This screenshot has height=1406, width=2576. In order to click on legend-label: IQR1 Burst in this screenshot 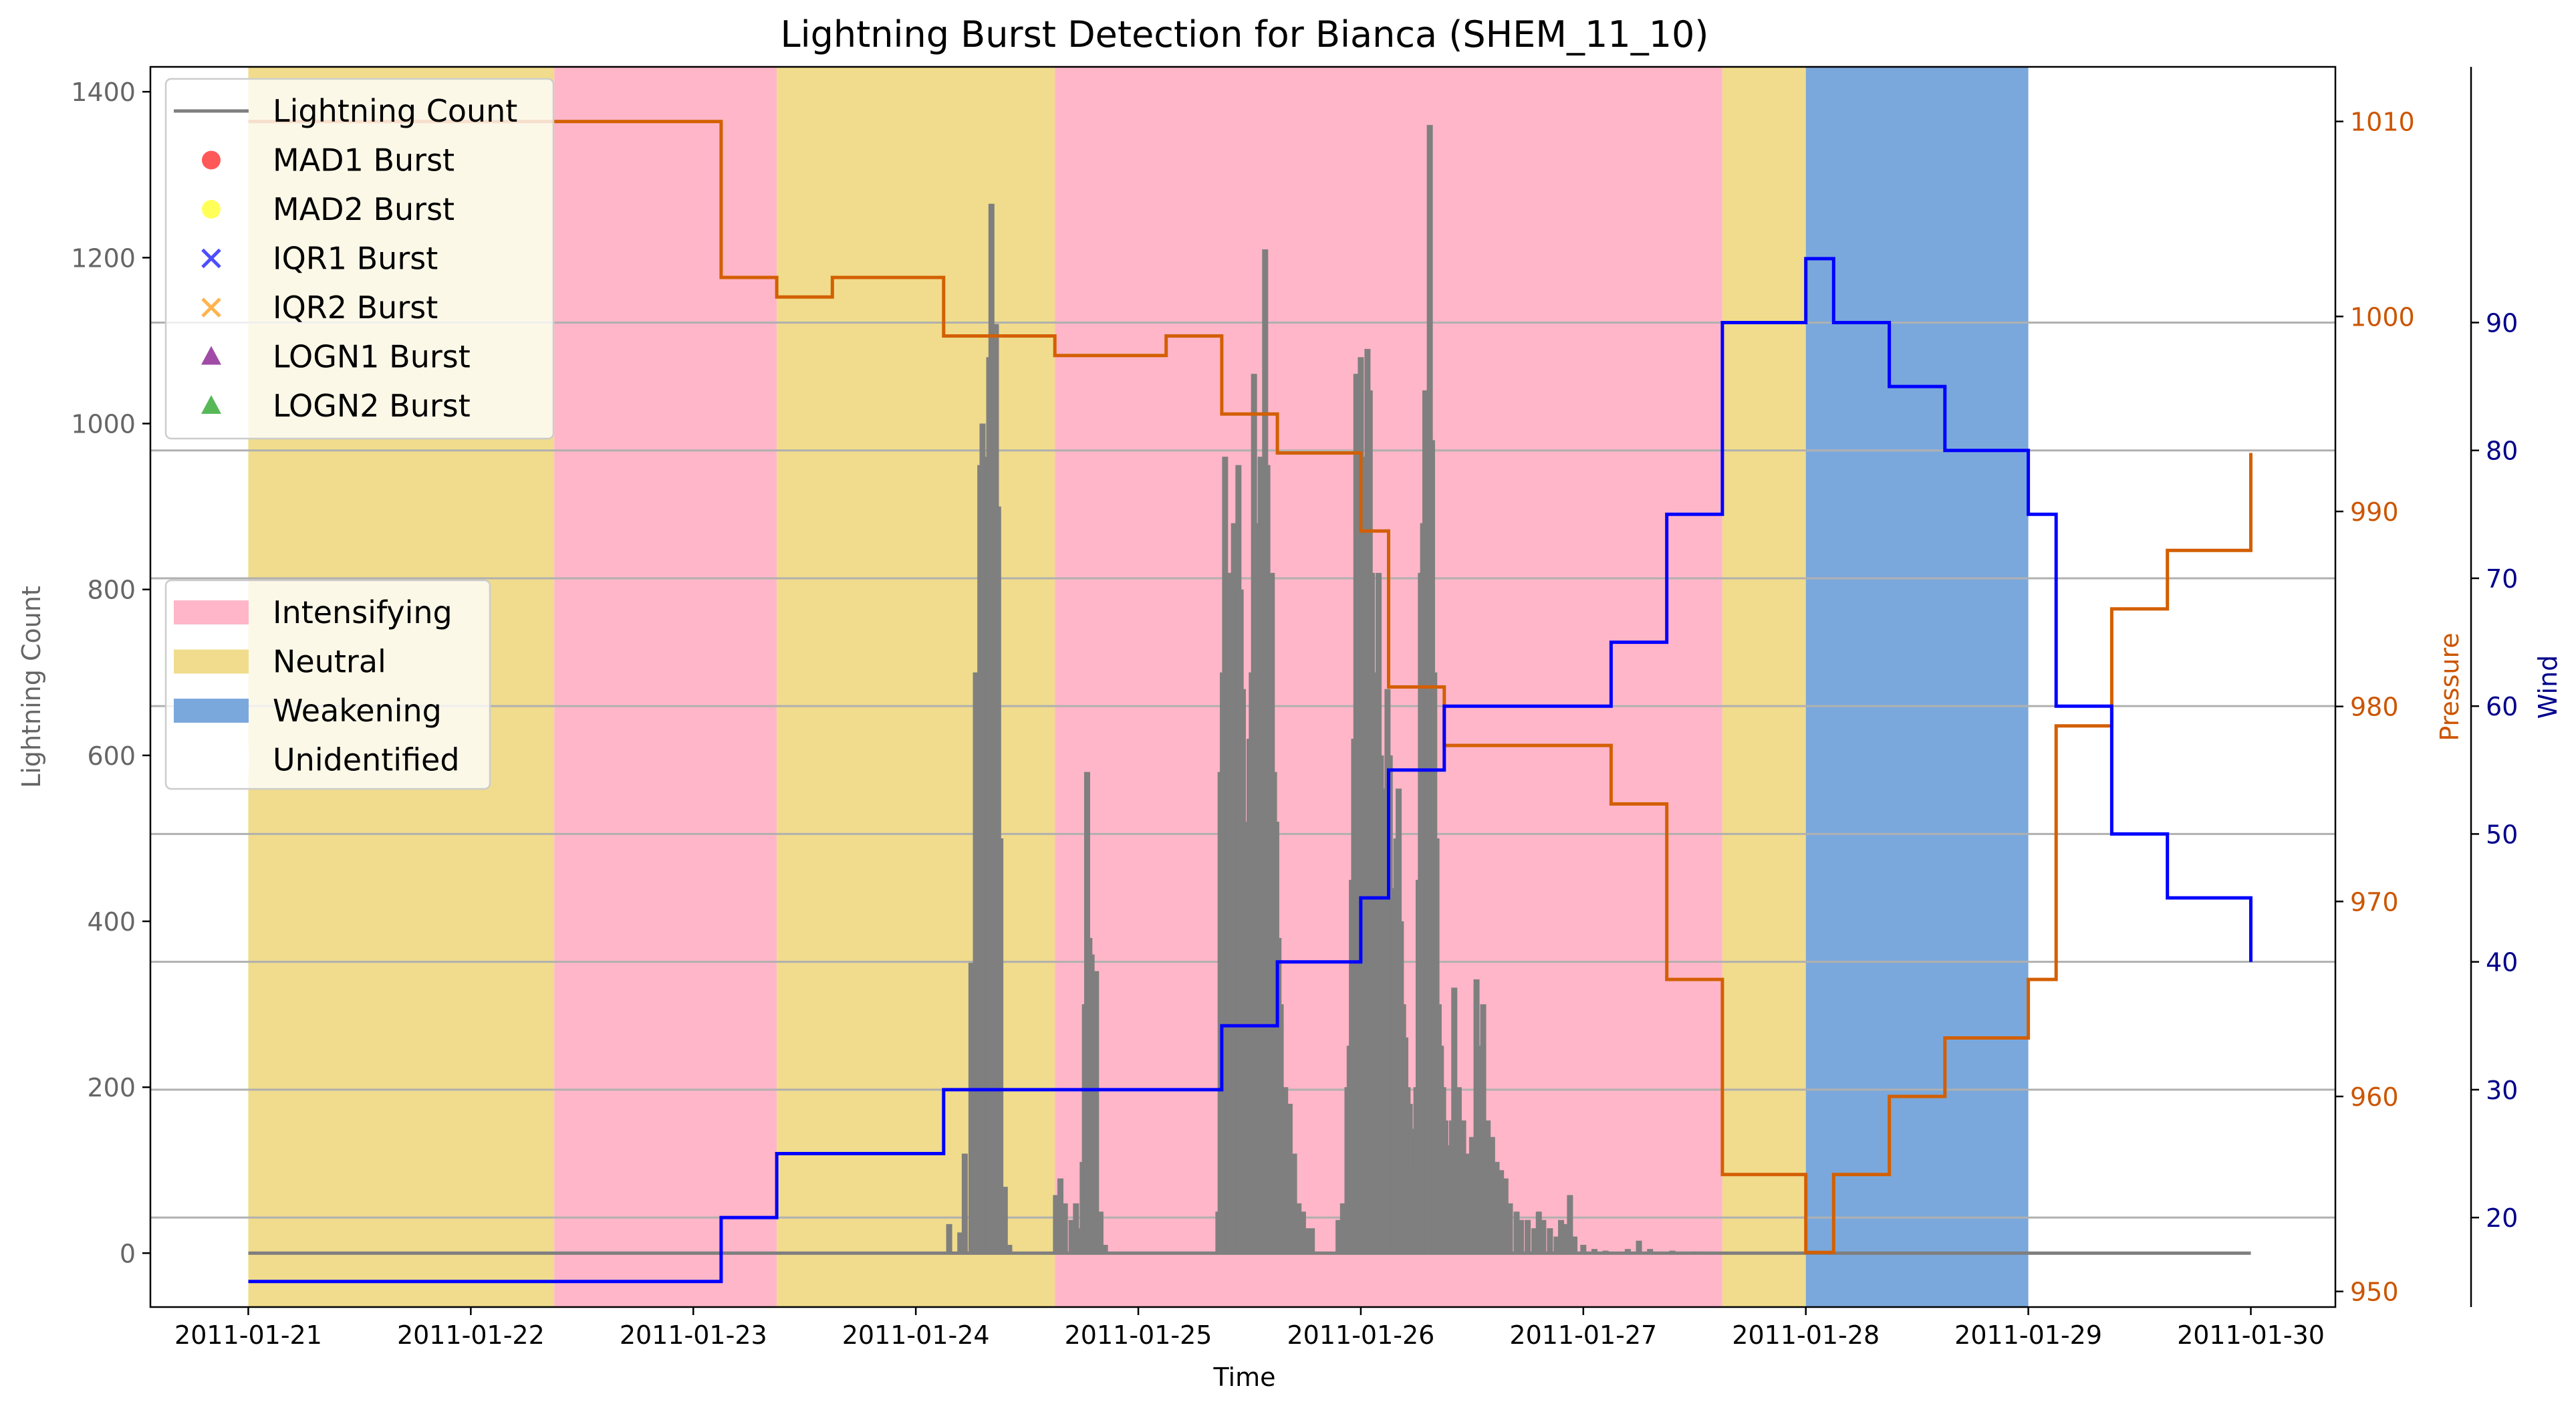, I will do `click(355, 259)`.